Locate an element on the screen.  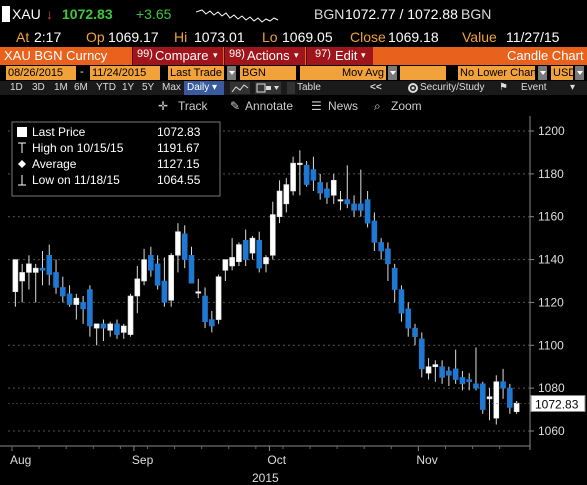
range-1m: 1M is located at coordinates (61, 87).